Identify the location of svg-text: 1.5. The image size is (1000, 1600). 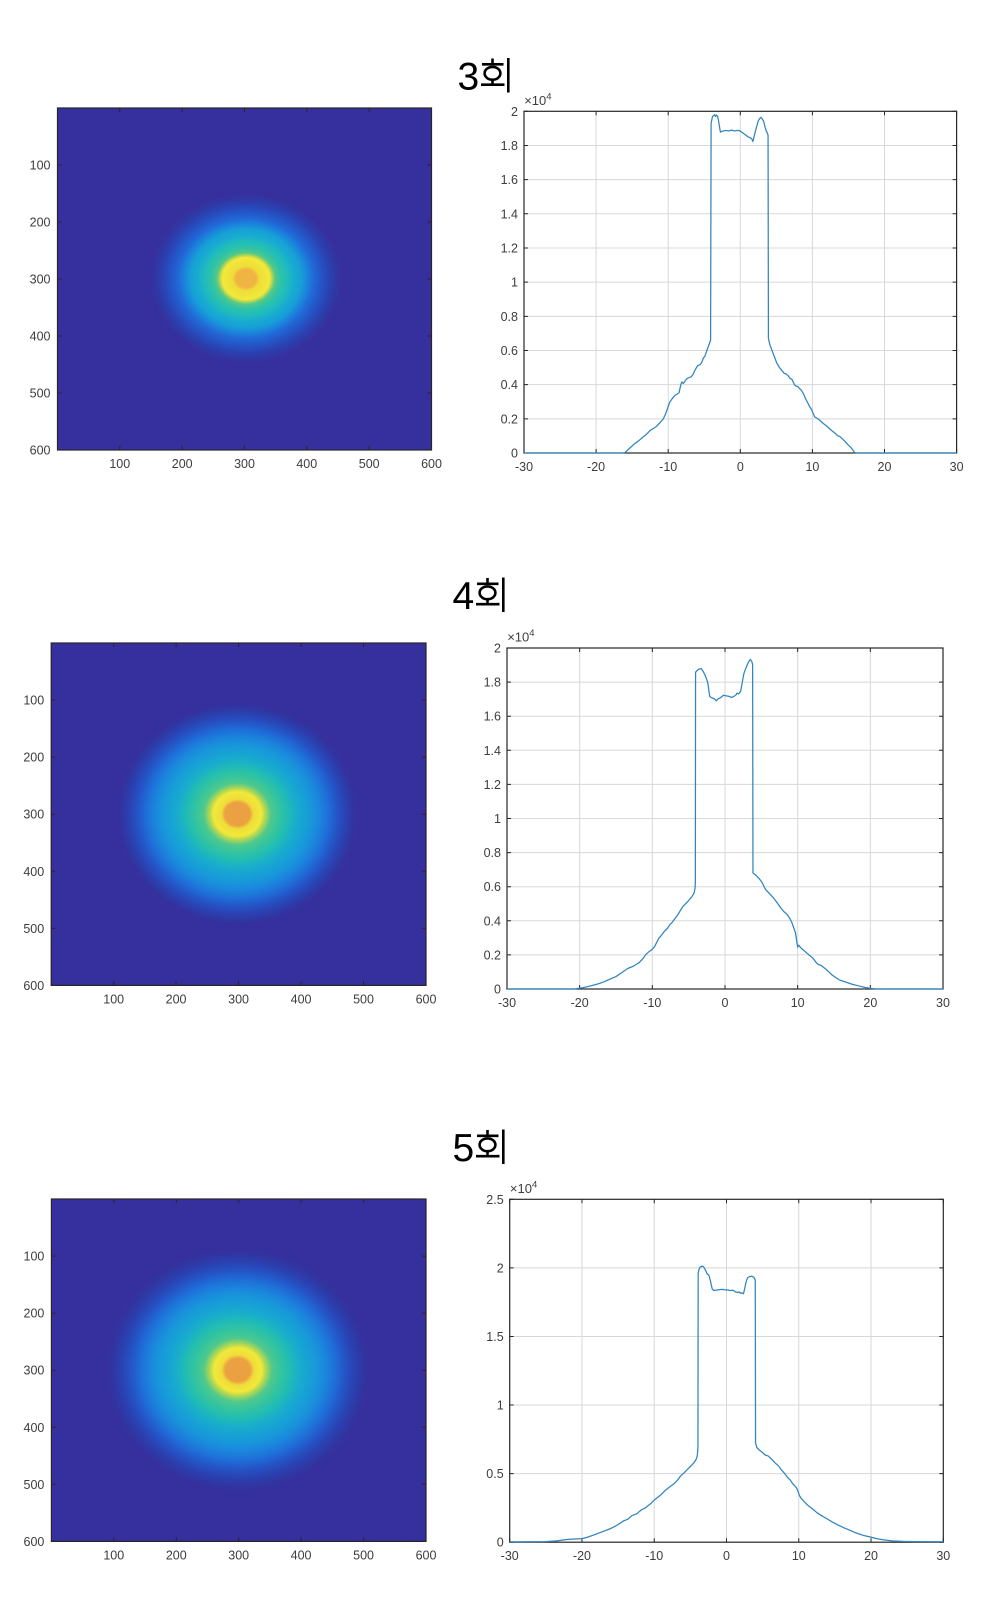
(494, 1337).